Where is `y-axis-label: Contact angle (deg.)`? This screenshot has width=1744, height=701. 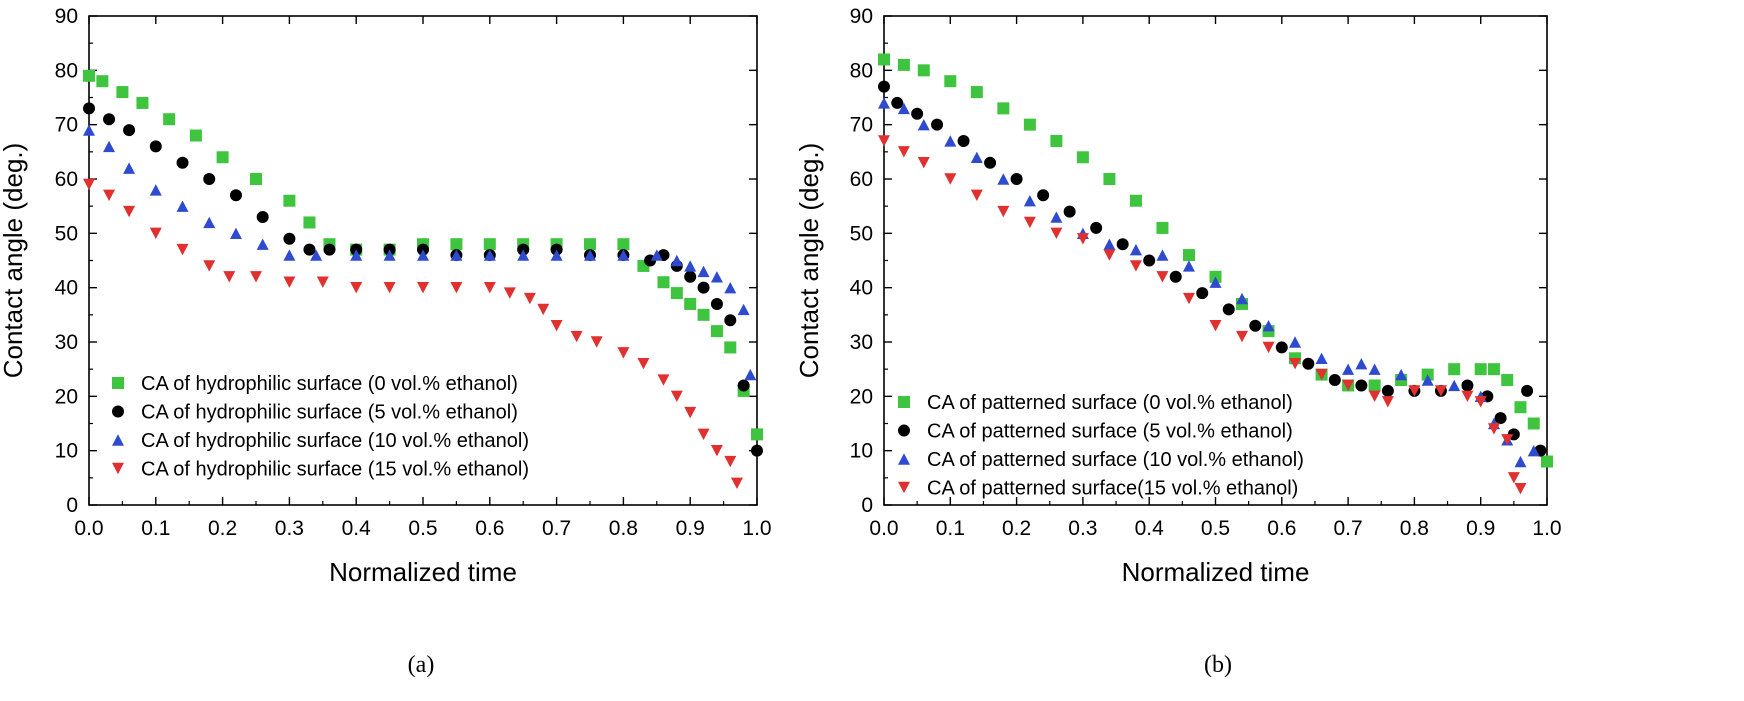
y-axis-label: Contact angle (deg.) is located at coordinates (809, 261).